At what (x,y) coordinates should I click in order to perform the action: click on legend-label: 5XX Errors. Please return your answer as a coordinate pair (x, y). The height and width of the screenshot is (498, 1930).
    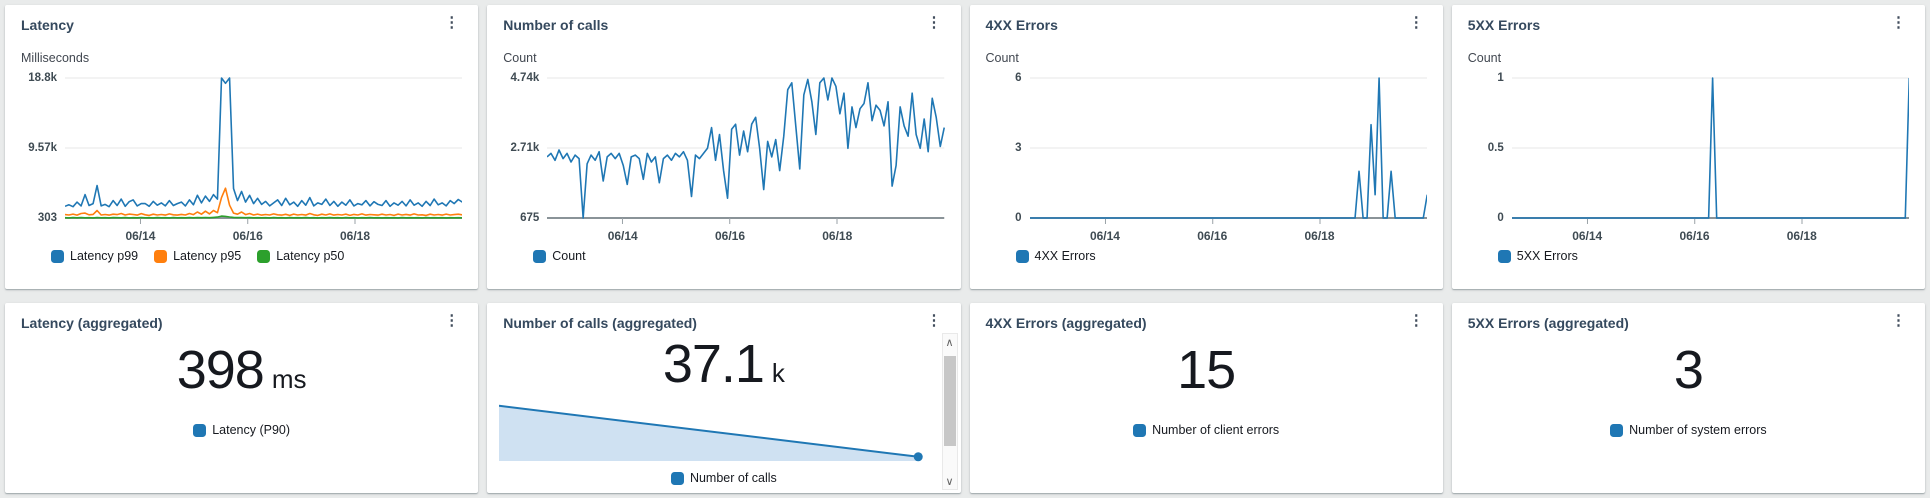
    Looking at the image, I should click on (1547, 256).